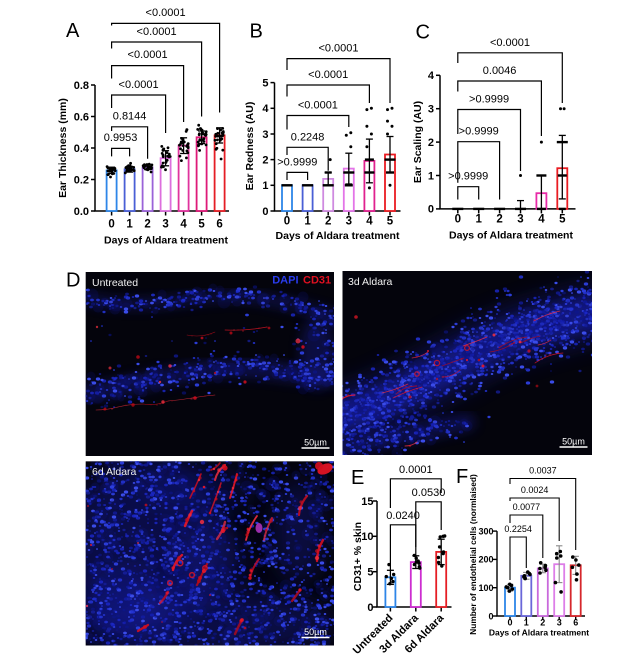 The height and width of the screenshot is (656, 640). What do you see at coordinates (357, 478) in the screenshot?
I see `svg-text: E` at bounding box center [357, 478].